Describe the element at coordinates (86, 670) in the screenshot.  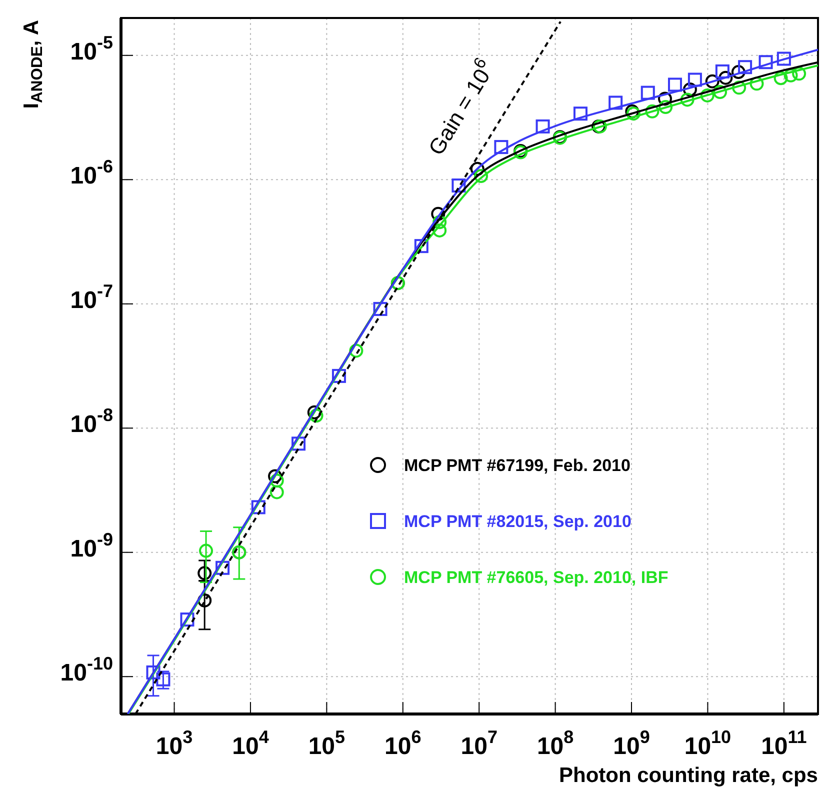
I see `y-tick-label: 10$^{-10}$` at that location.